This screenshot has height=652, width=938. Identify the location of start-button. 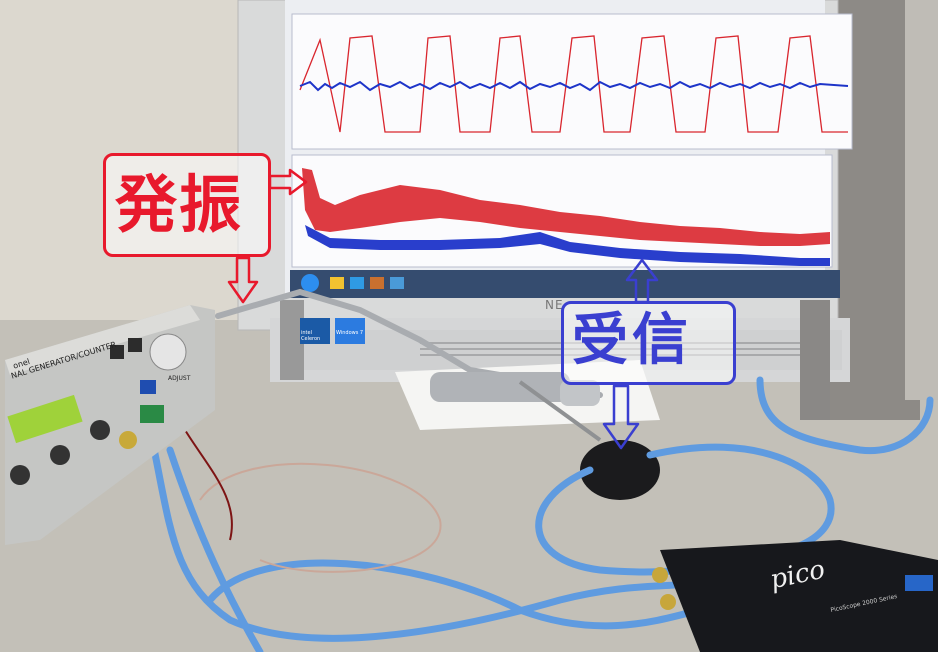
(310, 283).